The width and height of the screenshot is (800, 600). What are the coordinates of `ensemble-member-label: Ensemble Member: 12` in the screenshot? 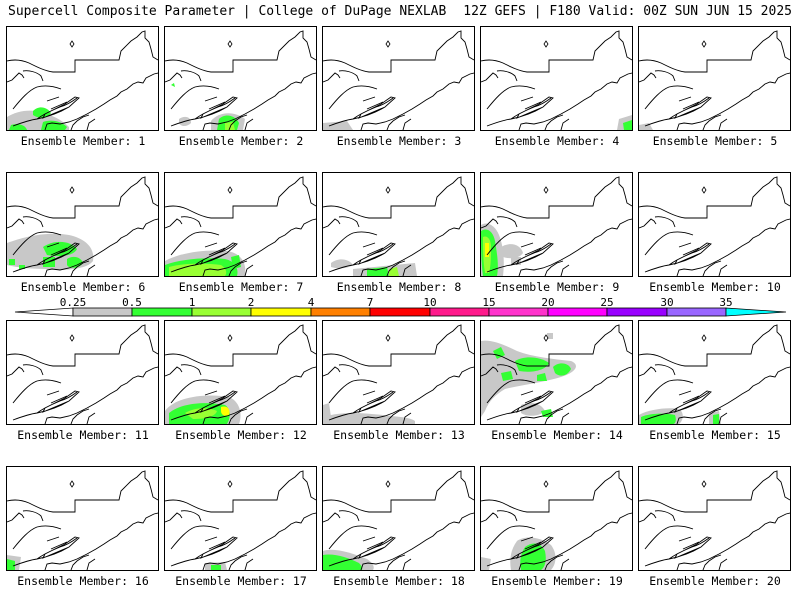 It's located at (241, 435).